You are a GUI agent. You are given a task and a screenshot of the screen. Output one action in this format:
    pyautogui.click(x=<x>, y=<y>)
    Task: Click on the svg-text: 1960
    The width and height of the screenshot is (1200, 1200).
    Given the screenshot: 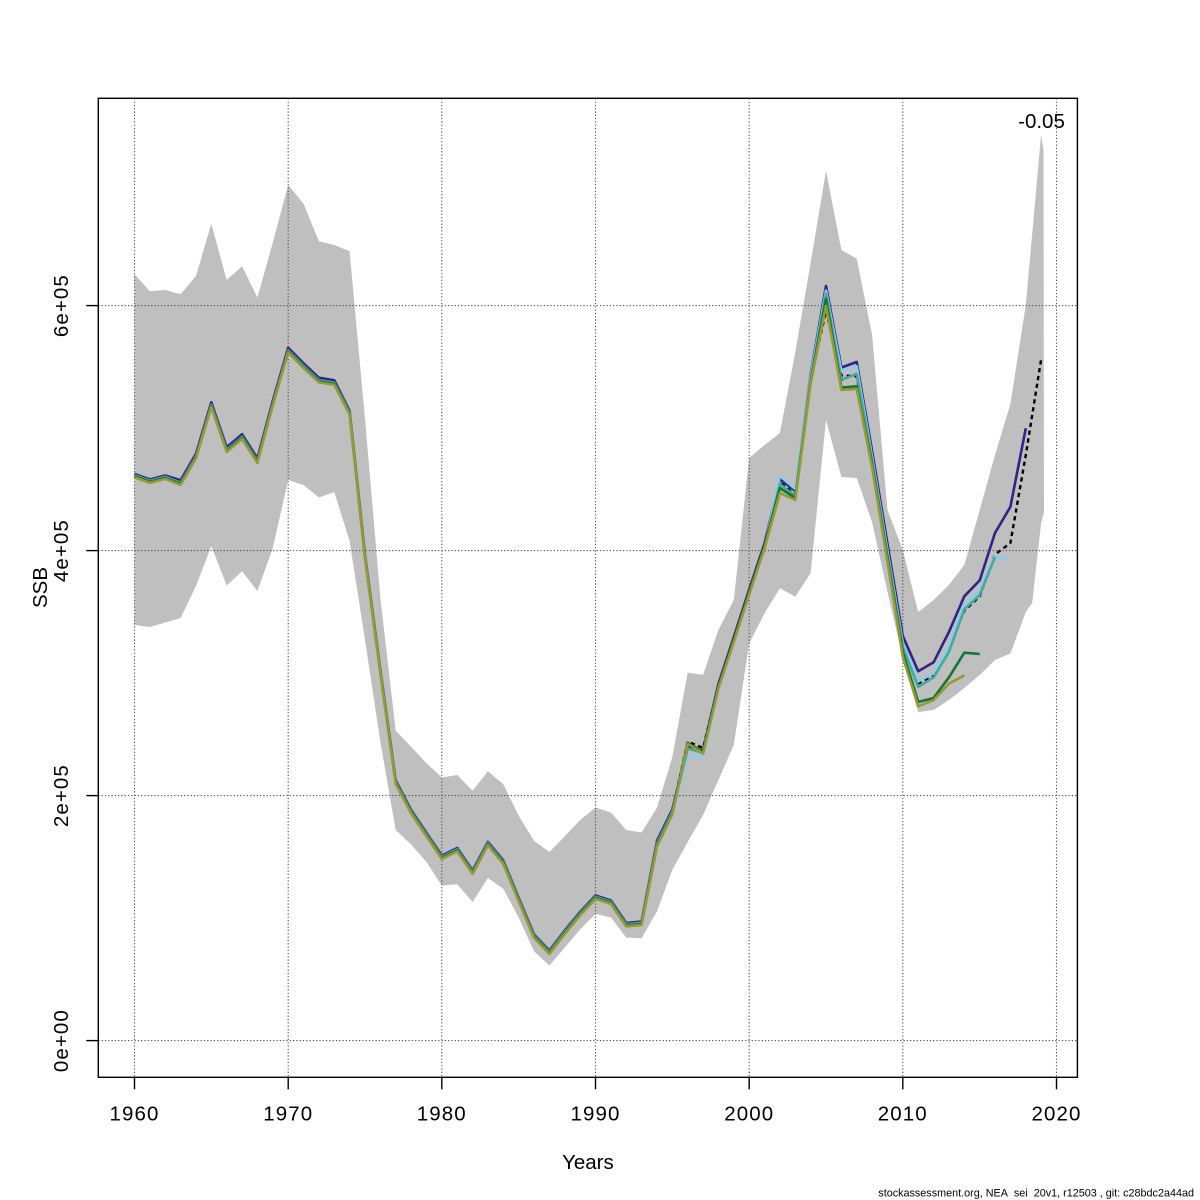 What is the action you would take?
    pyautogui.click(x=134, y=1114)
    